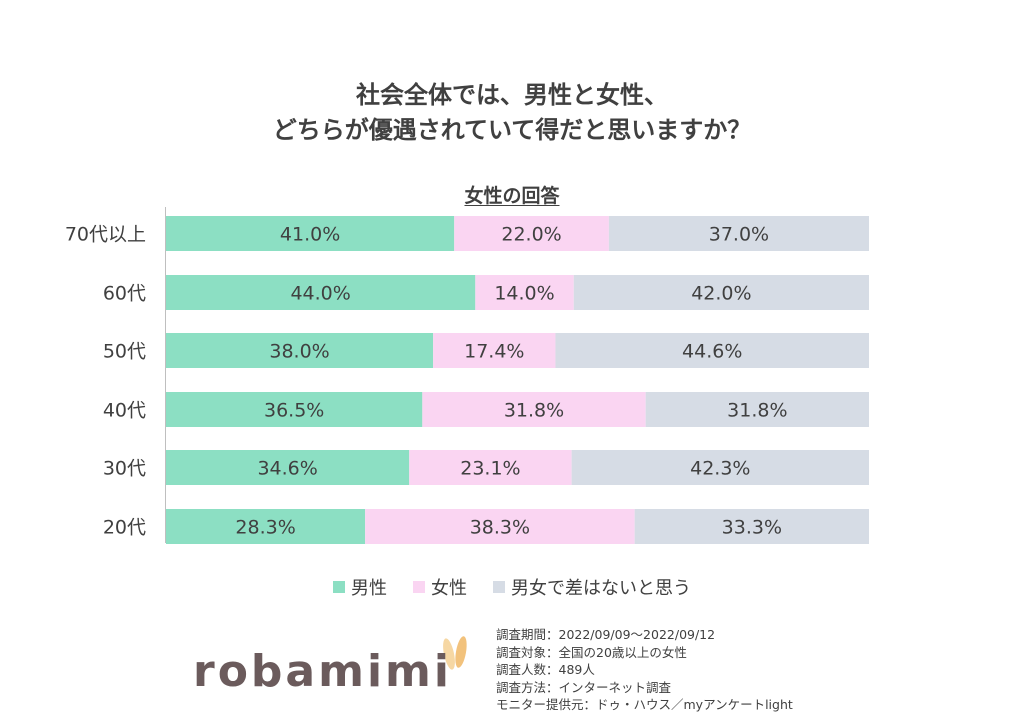 The image size is (1024, 722). I want to click on category-label: 60代, so click(124, 294).